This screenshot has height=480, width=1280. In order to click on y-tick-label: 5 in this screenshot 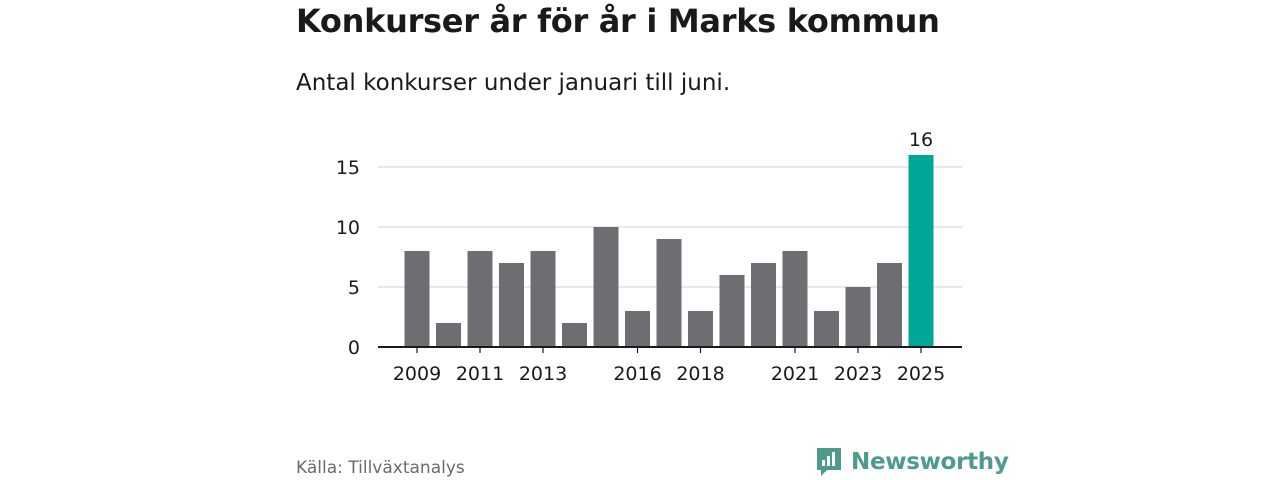, I will do `click(354, 288)`.